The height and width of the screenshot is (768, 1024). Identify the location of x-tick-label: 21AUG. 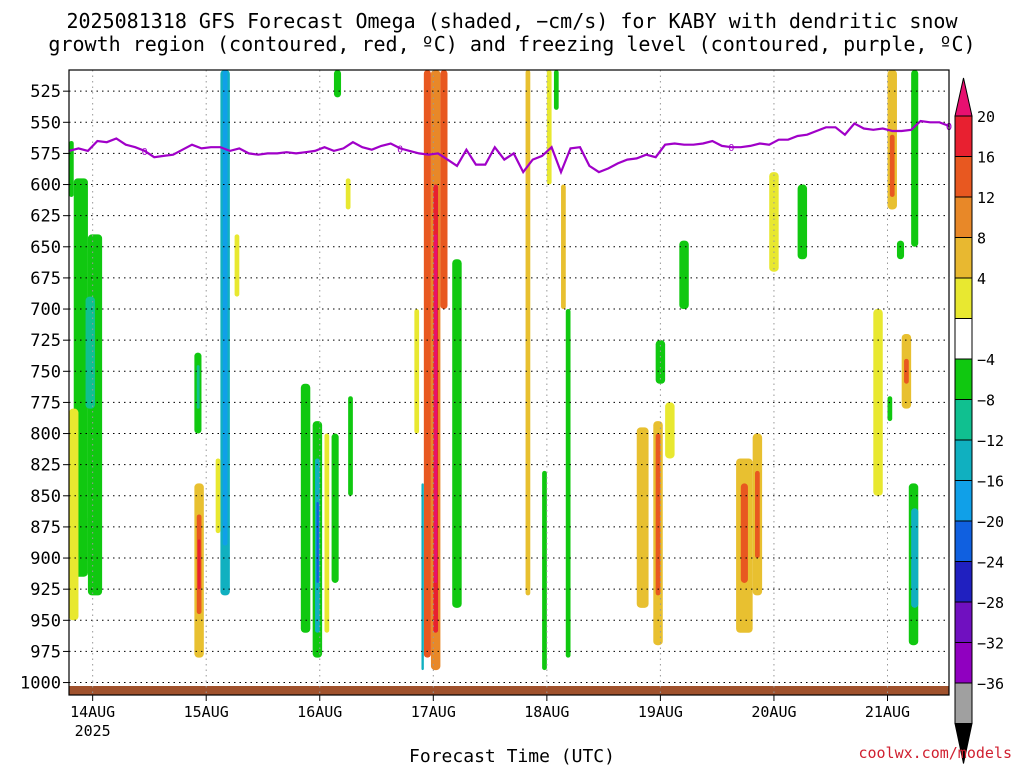
(887, 712).